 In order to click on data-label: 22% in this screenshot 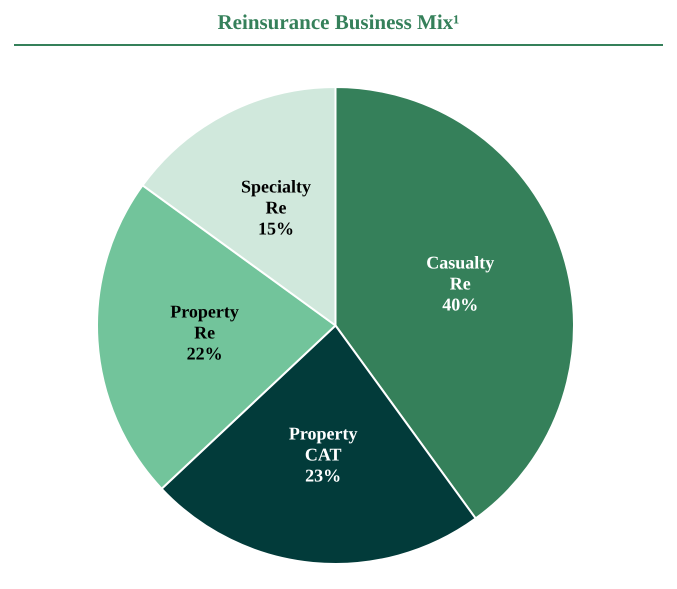, I will do `click(204, 353)`.